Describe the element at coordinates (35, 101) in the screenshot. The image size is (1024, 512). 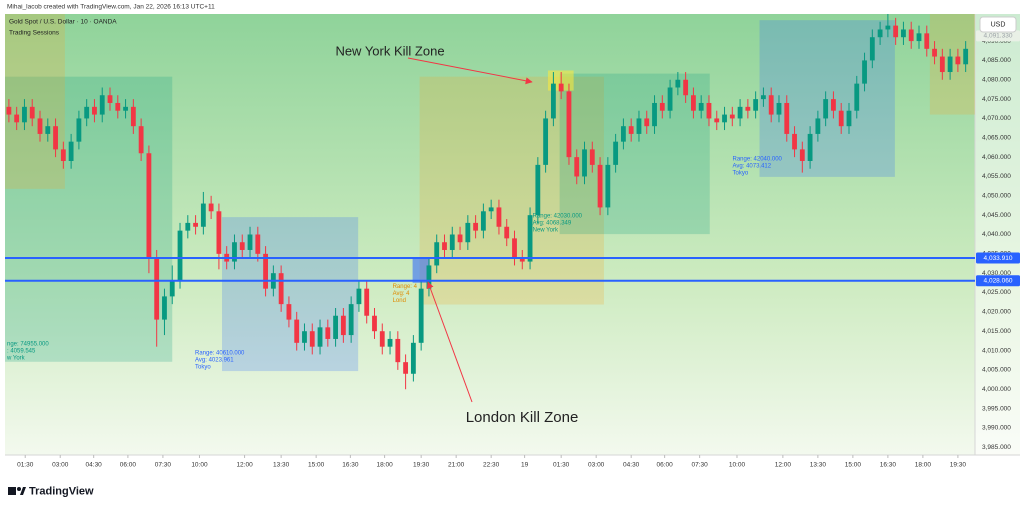
I see `session-box` at that location.